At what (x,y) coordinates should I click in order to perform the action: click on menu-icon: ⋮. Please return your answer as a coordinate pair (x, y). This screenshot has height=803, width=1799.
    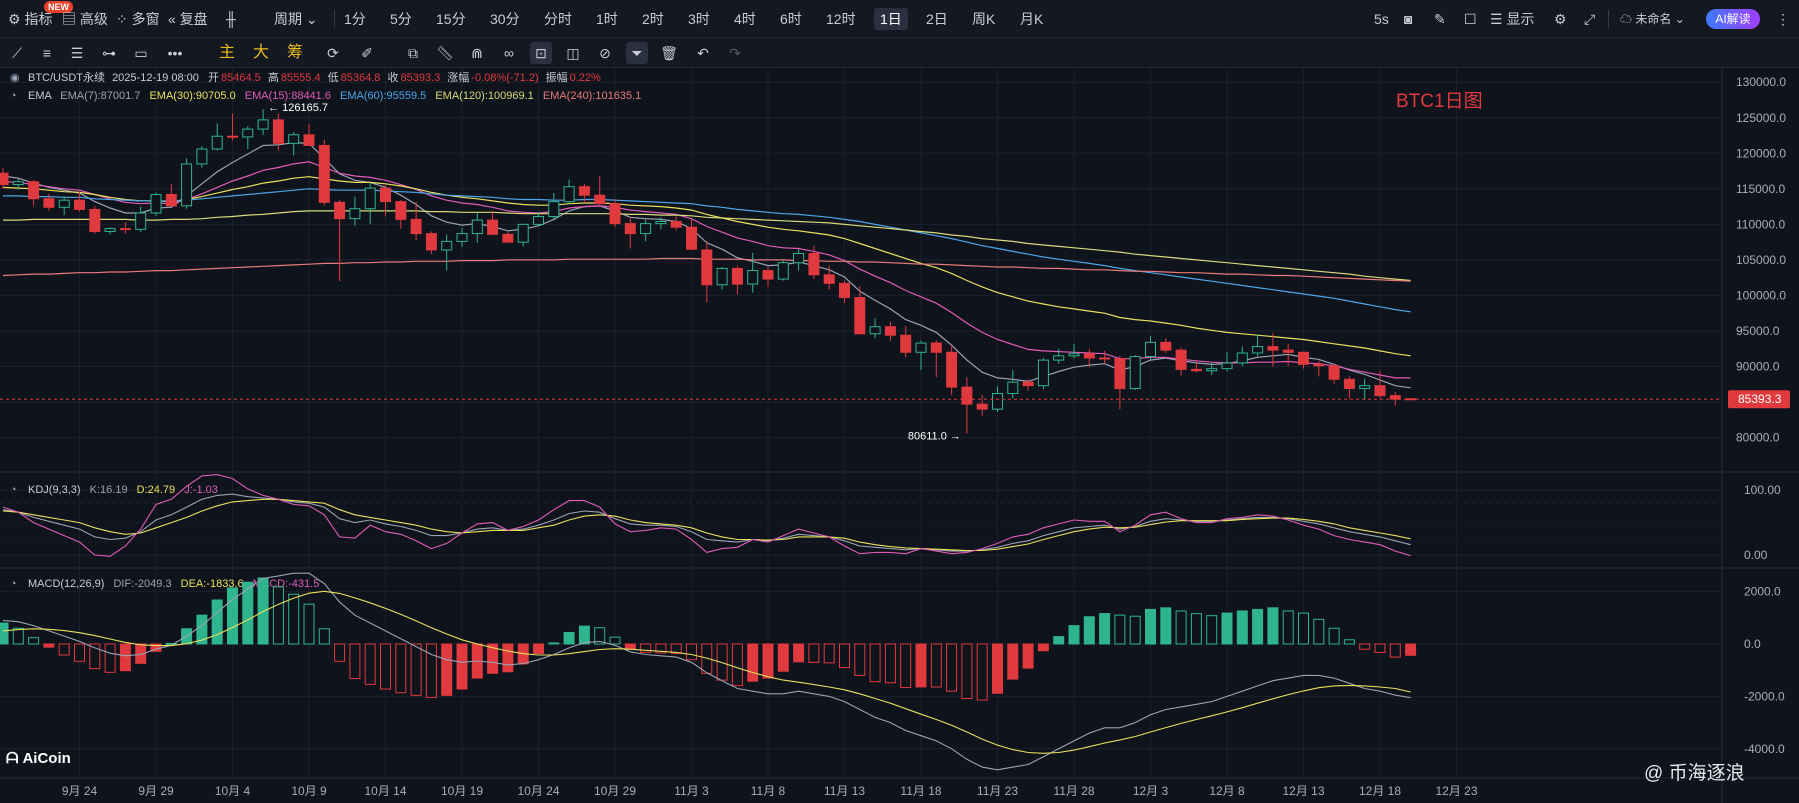
    Looking at the image, I should click on (1783, 19).